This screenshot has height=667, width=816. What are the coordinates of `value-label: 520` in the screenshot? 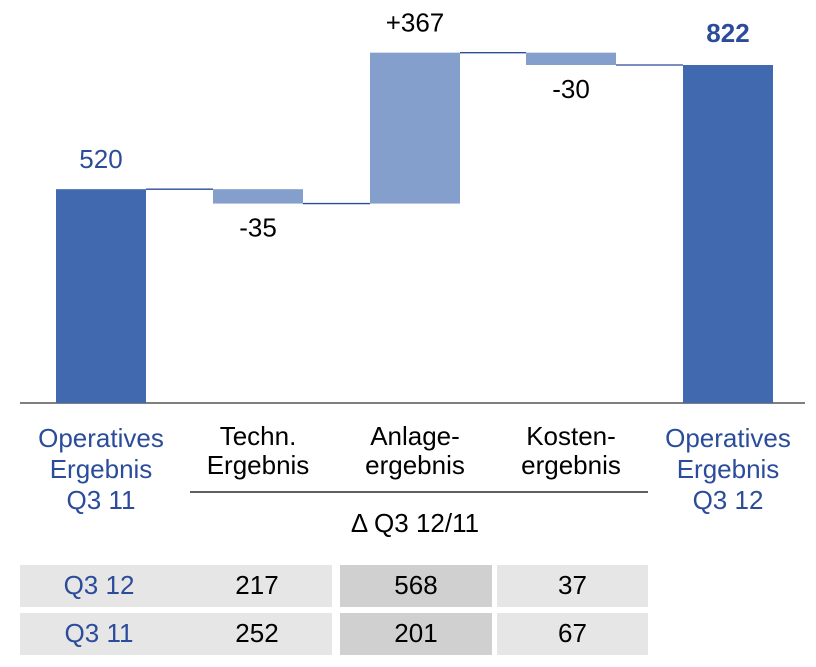 It's located at (100, 159).